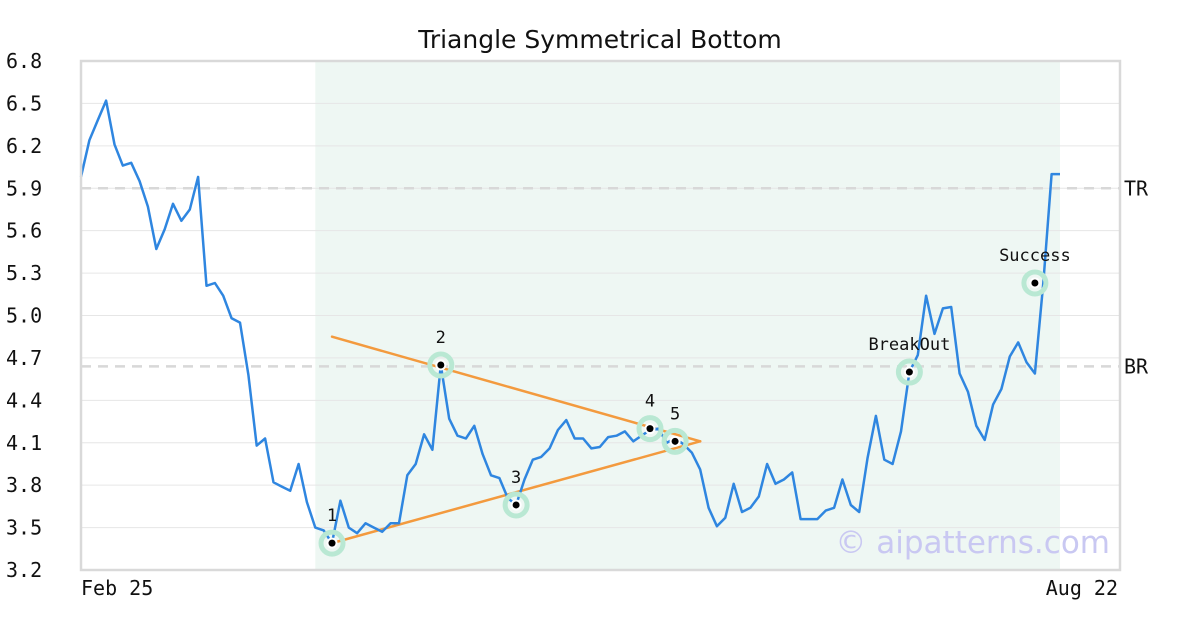 This screenshot has width=1200, height=630. Describe the element at coordinates (972, 543) in the screenshot. I see `watermark: © aipatterns.com` at that location.